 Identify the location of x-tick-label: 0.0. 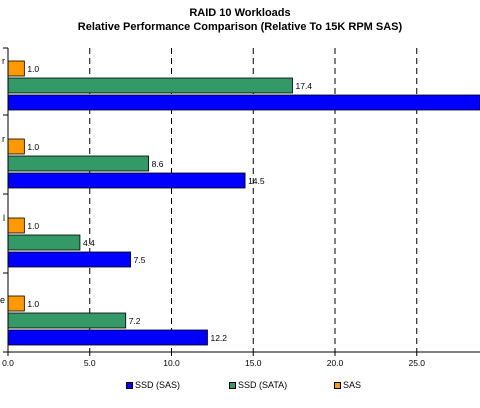
(8, 363).